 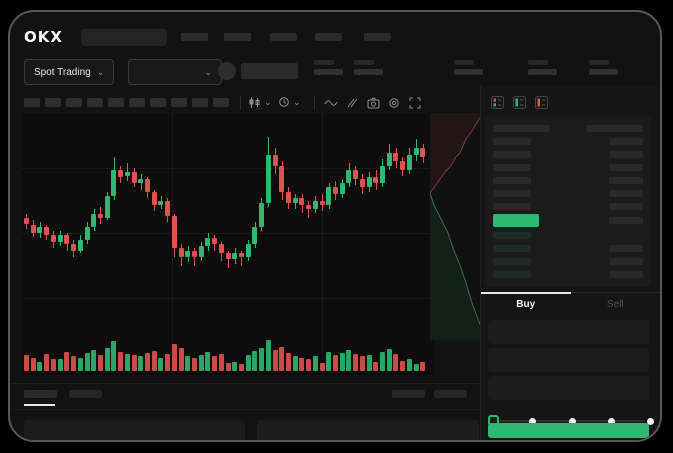 What do you see at coordinates (40, 394) in the screenshot?
I see `orders-tab-active` at bounding box center [40, 394].